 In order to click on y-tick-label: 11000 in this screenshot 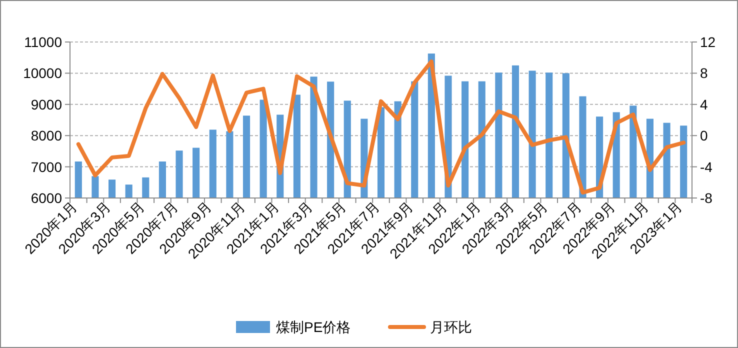, I will do `click(43, 42)`.